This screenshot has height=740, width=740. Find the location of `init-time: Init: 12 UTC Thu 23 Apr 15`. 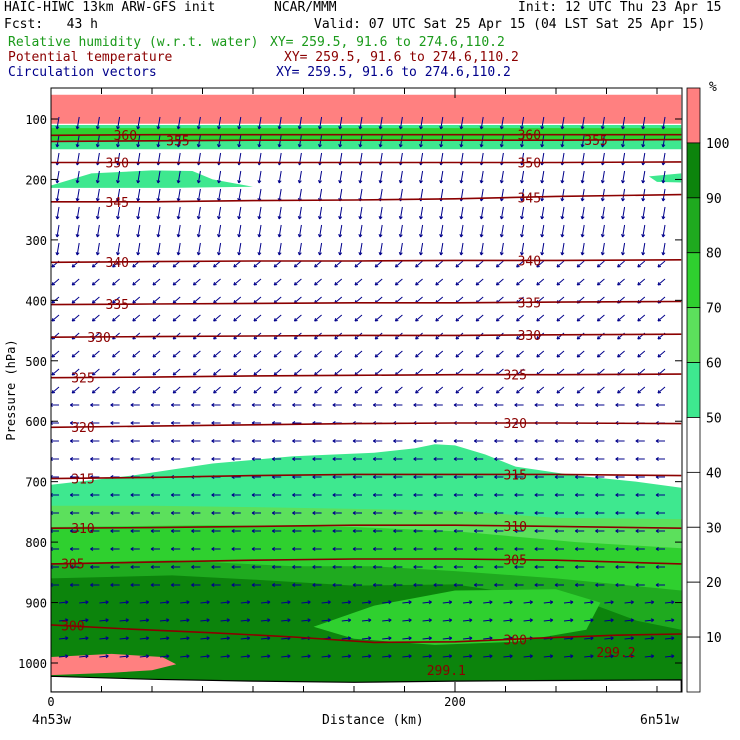

init-time: Init: 12 UTC Thu 23 Apr 15 is located at coordinates (620, 7).